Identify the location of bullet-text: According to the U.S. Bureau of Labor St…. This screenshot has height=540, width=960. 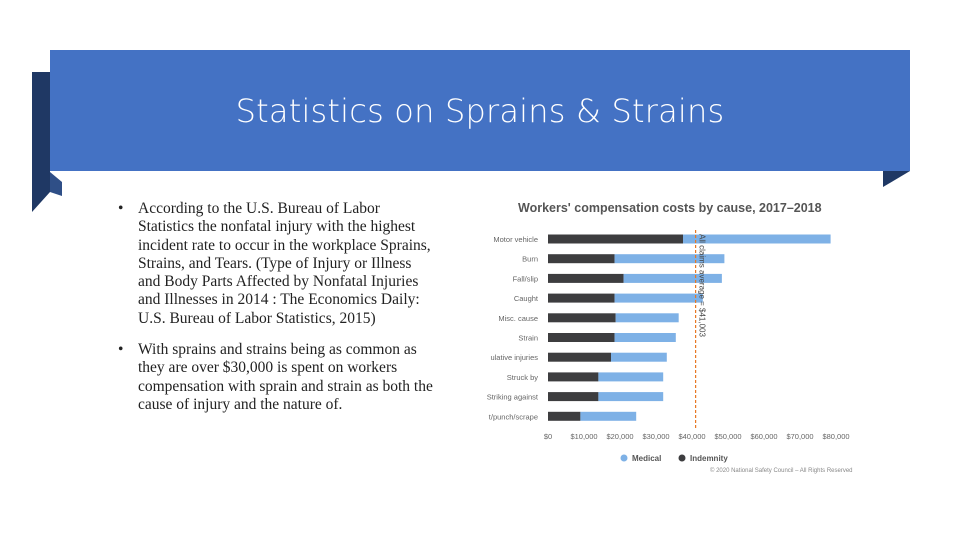
(284, 263).